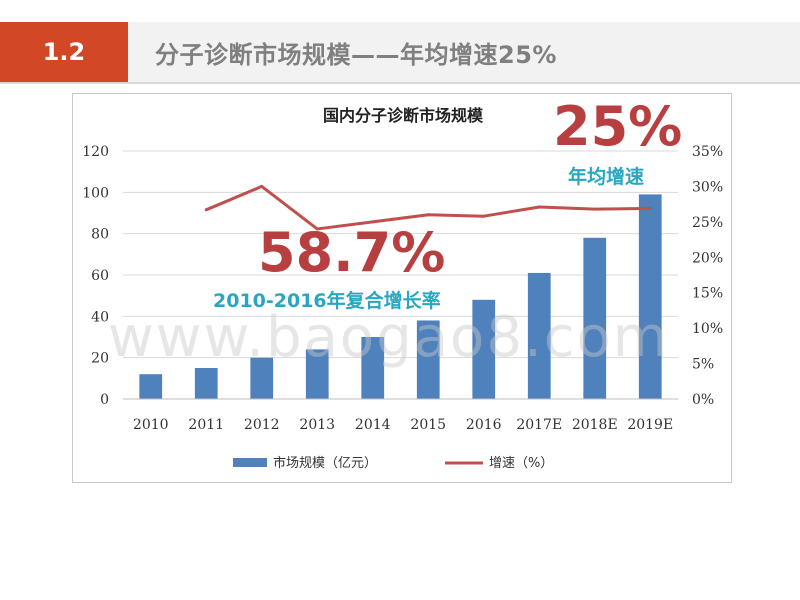  Describe the element at coordinates (356, 54) in the screenshot. I see `slide-title: 分子诊断市场规模——年均增速25%` at that location.